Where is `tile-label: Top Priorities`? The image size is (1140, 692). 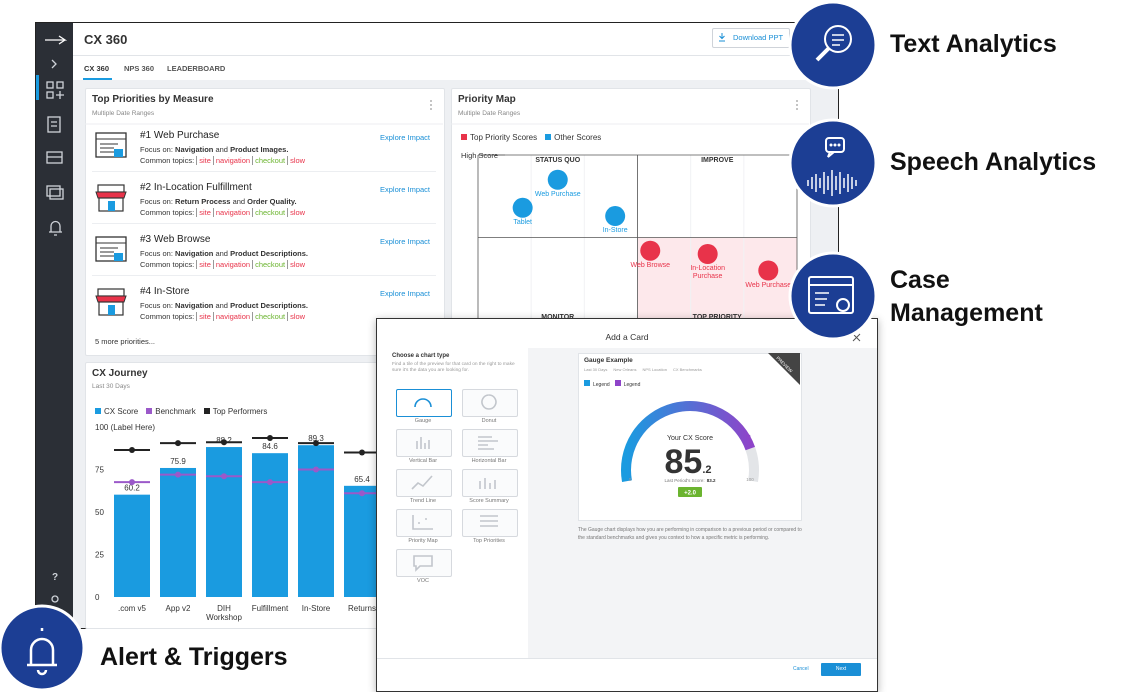 tile-label: Top Priorities is located at coordinates (489, 541).